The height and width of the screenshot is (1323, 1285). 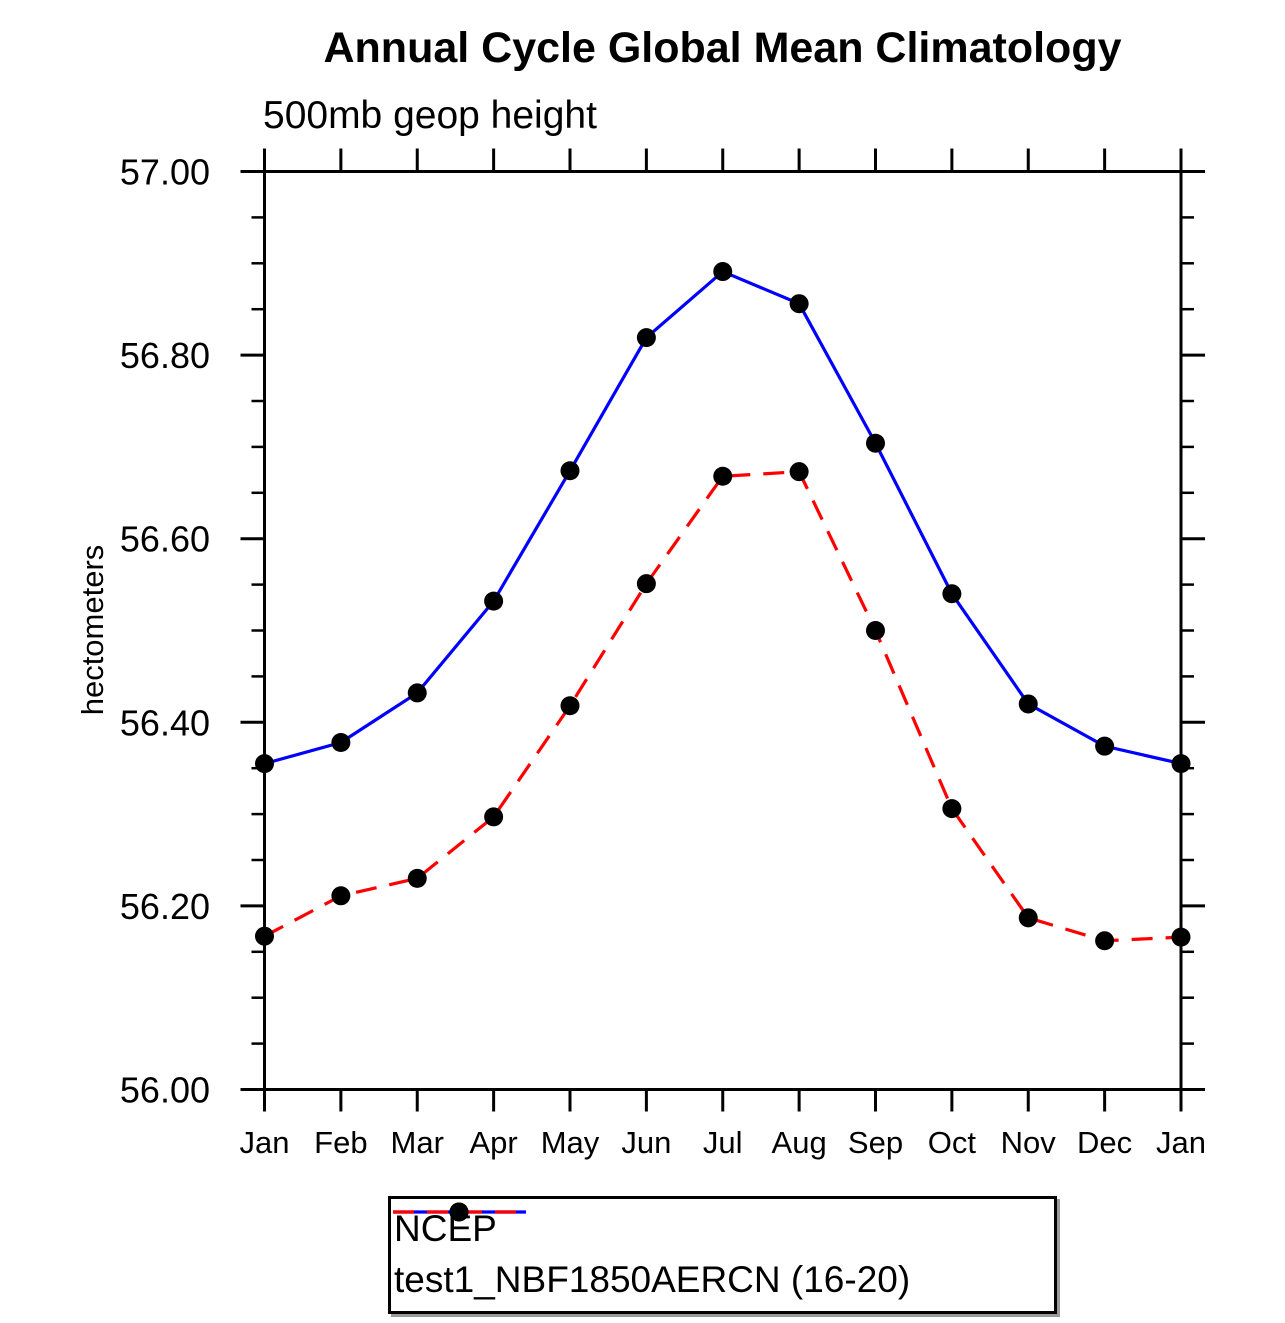 I want to click on y-tick-label: 56.20, so click(x=165, y=906).